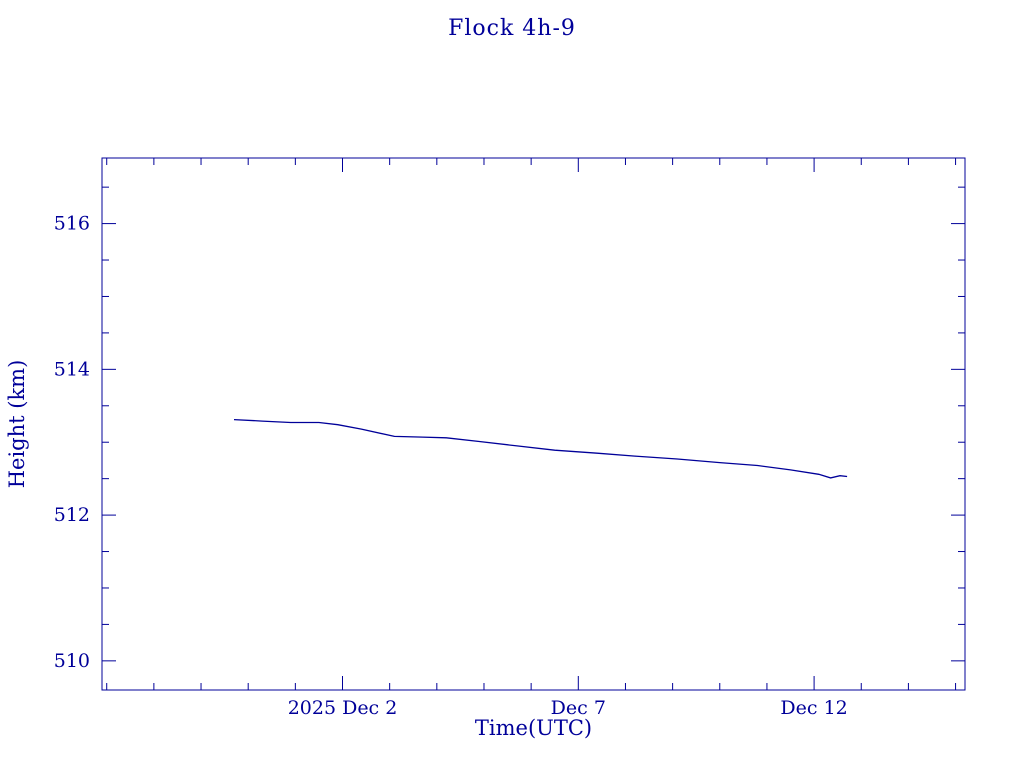 The image size is (1024, 768). I want to click on x-tick-label: Dec 7, so click(578, 708).